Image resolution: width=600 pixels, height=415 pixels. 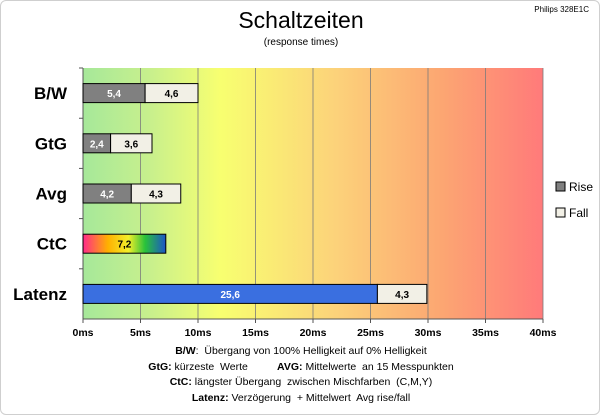 What do you see at coordinates (185, 351) in the screenshot?
I see `footnote-term: B/W` at bounding box center [185, 351].